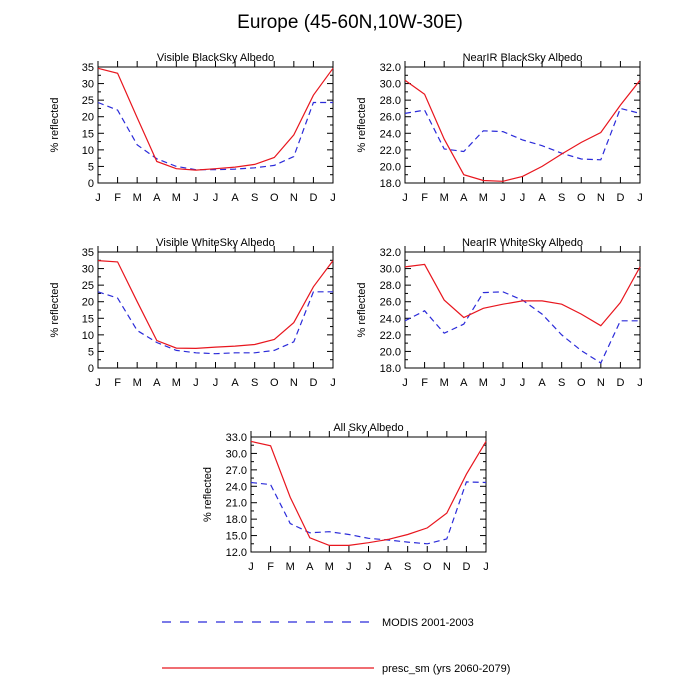  What do you see at coordinates (236, 537) in the screenshot?
I see `y-tick-label: 15.0` at bounding box center [236, 537].